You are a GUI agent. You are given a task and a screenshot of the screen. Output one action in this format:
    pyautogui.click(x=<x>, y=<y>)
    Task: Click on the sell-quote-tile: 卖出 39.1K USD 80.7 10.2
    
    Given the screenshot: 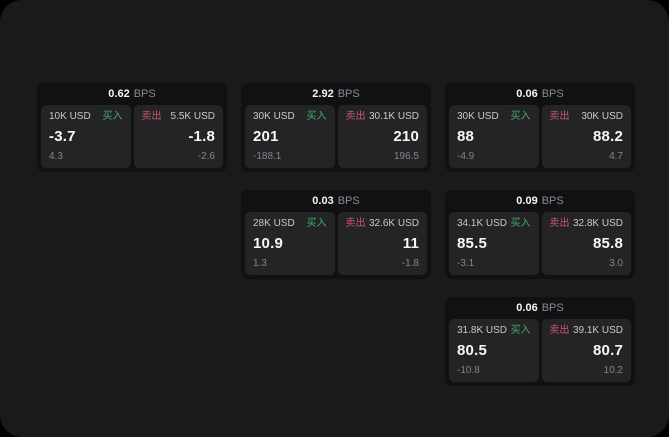 What is the action you would take?
    pyautogui.click(x=586, y=350)
    